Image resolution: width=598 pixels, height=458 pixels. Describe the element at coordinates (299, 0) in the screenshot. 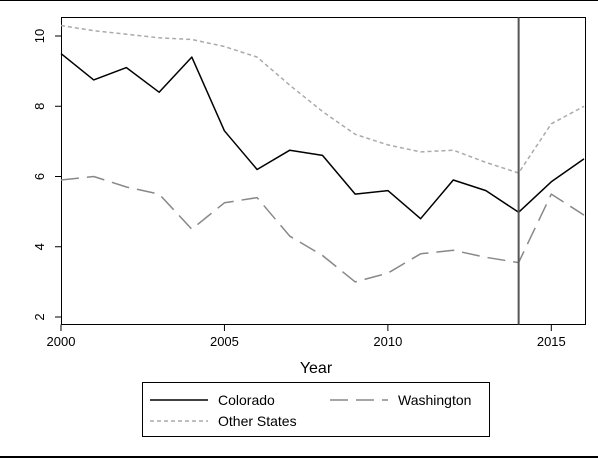

I see `figure-top-rule` at that location.